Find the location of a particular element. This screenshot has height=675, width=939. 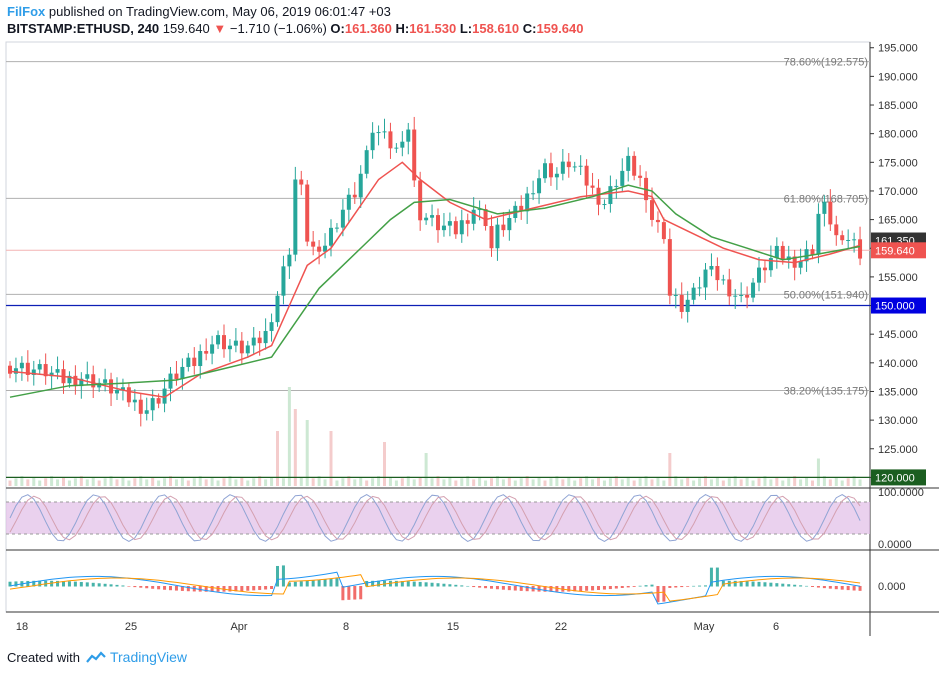

y-tick-label: 180.000 is located at coordinates (898, 135).